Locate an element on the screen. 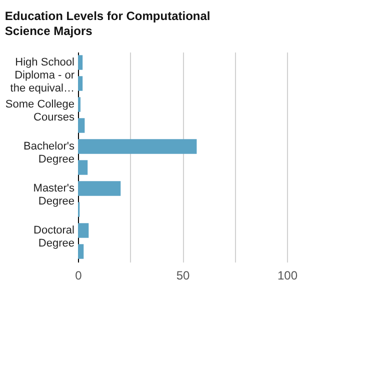 This screenshot has height=370, width=370. y-tick-label: Doctoral Degree is located at coordinates (54, 237).